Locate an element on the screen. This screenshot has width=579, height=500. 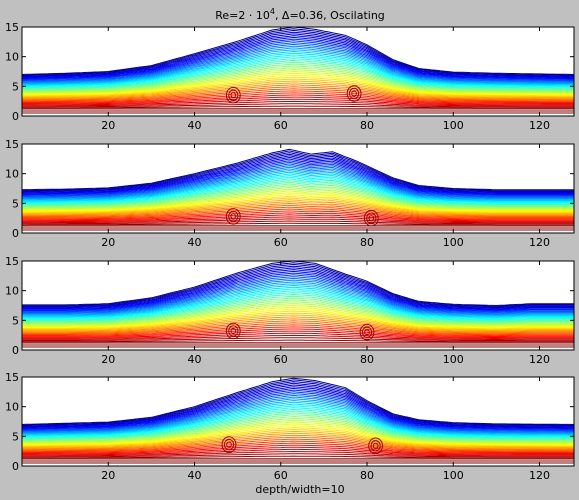
title-suffix: , Δ=0.36, Oscilating is located at coordinates (330, 15).